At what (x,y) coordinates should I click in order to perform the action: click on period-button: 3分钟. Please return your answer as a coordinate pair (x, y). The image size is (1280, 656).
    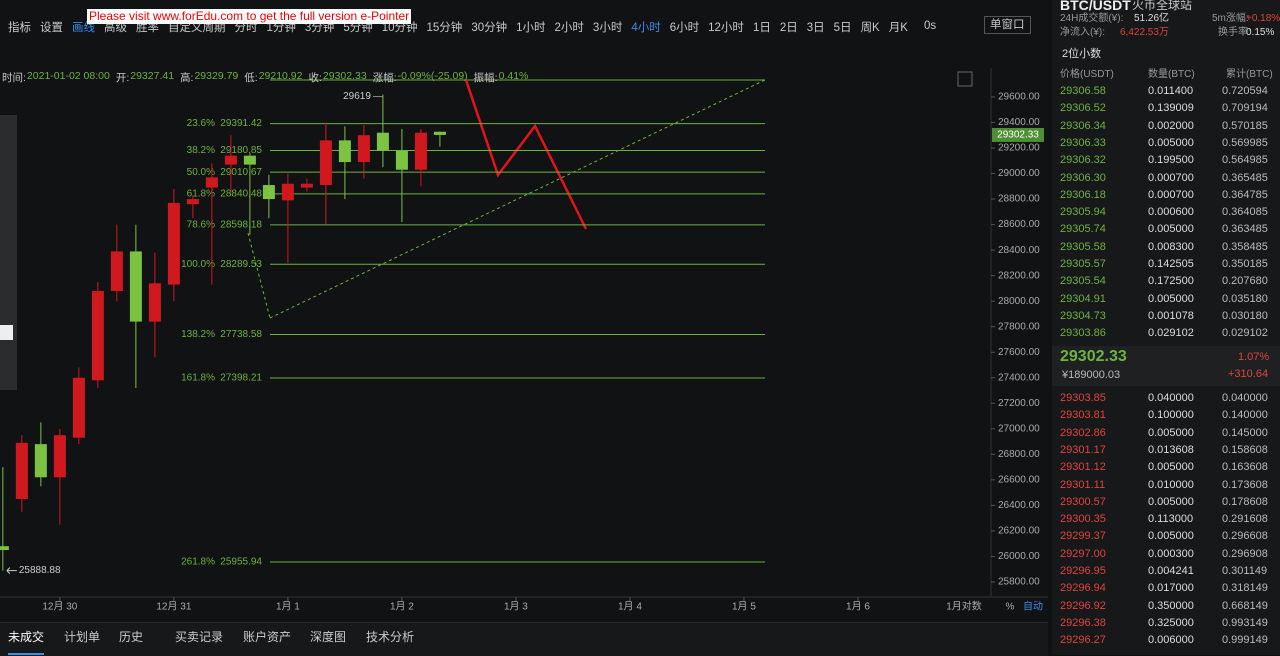
    Looking at the image, I should click on (319, 28).